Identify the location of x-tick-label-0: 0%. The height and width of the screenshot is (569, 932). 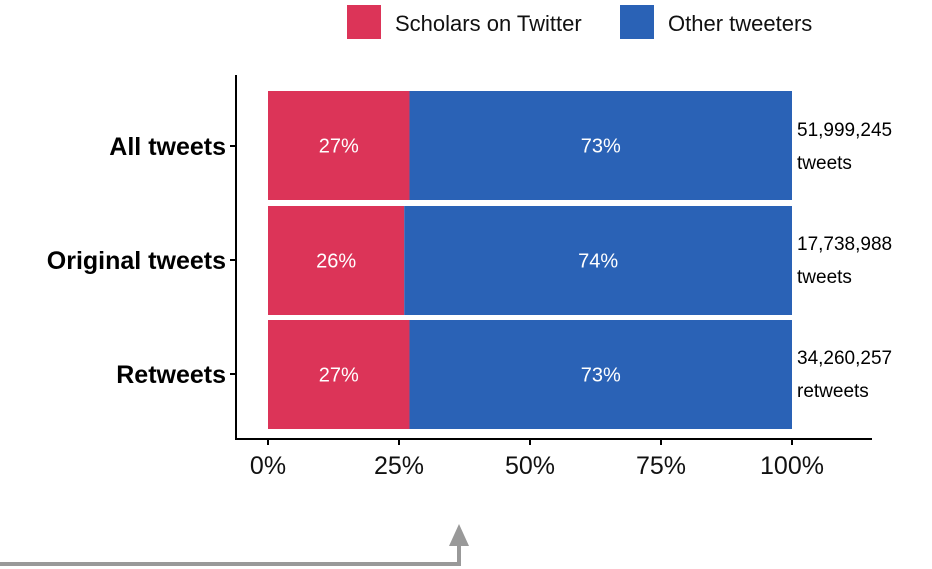
(268, 466).